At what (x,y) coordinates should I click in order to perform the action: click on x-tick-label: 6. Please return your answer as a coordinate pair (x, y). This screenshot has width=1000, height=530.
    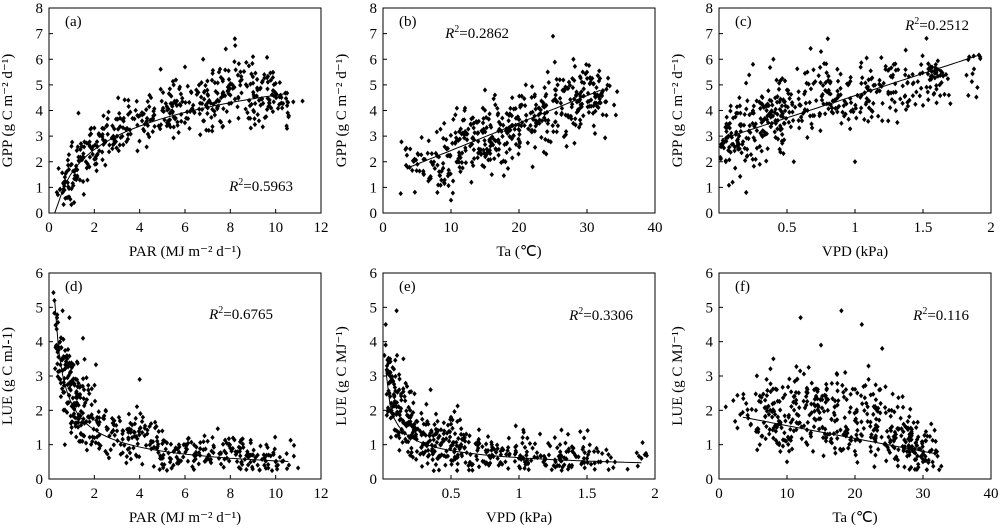
    Looking at the image, I should click on (185, 494).